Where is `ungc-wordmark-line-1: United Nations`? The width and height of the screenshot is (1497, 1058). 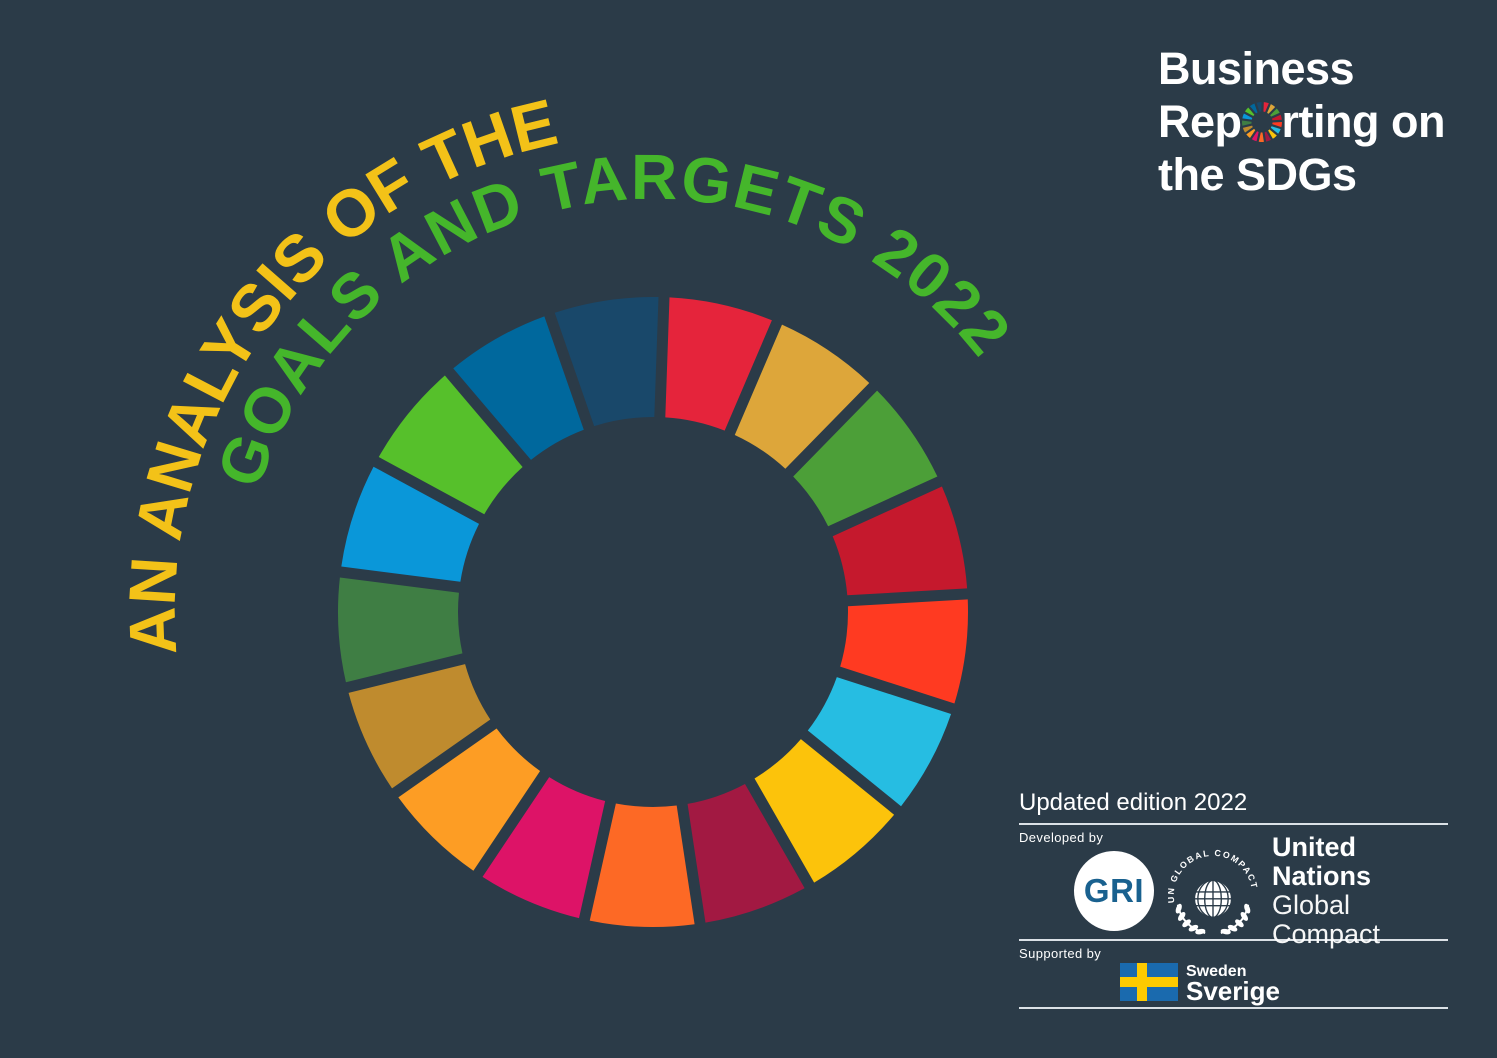
ungc-wordmark-line-1: United Nations is located at coordinates (1322, 861).